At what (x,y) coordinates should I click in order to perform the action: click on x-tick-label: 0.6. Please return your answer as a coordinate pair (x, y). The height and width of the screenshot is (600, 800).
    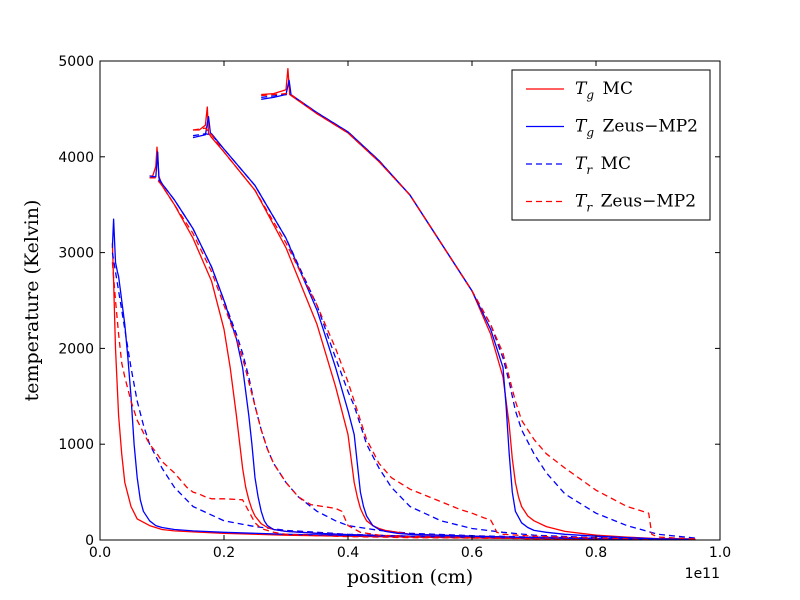
    Looking at the image, I should click on (472, 553).